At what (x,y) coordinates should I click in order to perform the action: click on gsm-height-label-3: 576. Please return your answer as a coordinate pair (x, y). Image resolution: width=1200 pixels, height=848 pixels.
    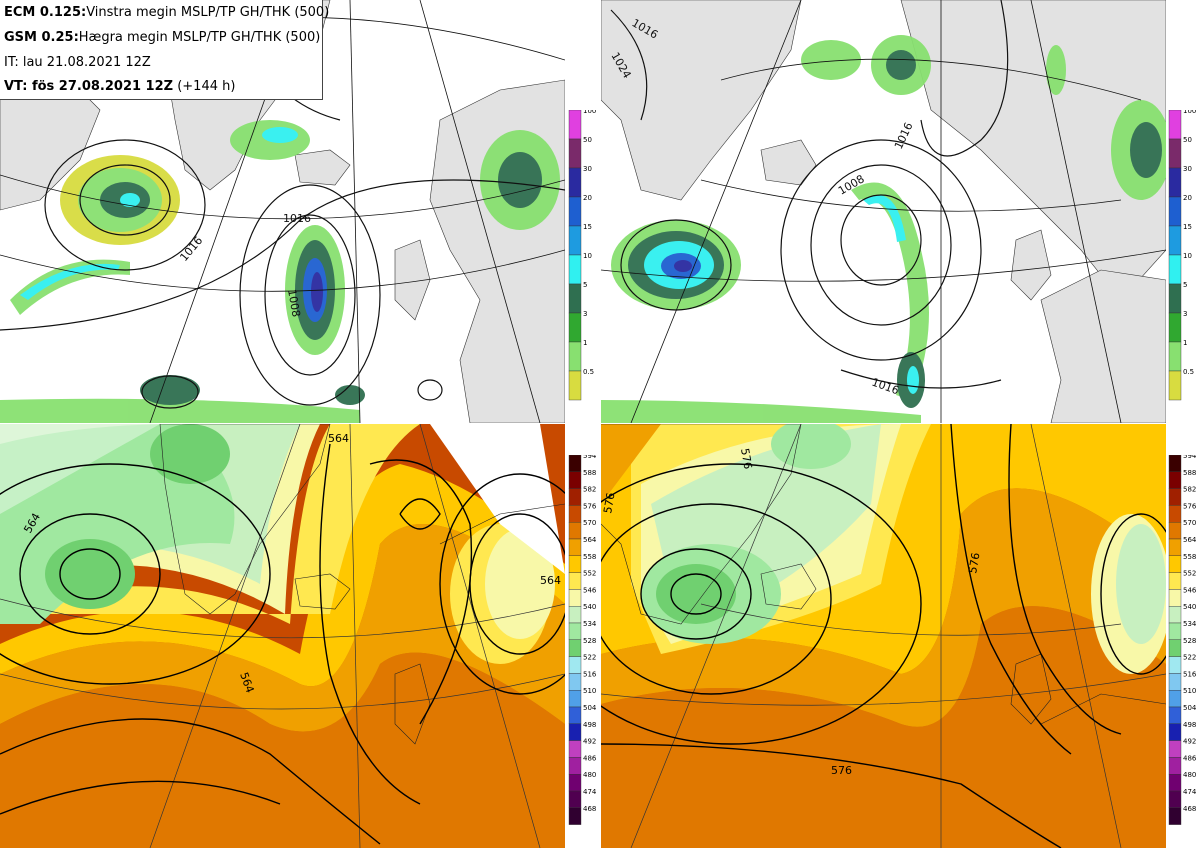
    Looking at the image, I should click on (974, 563).